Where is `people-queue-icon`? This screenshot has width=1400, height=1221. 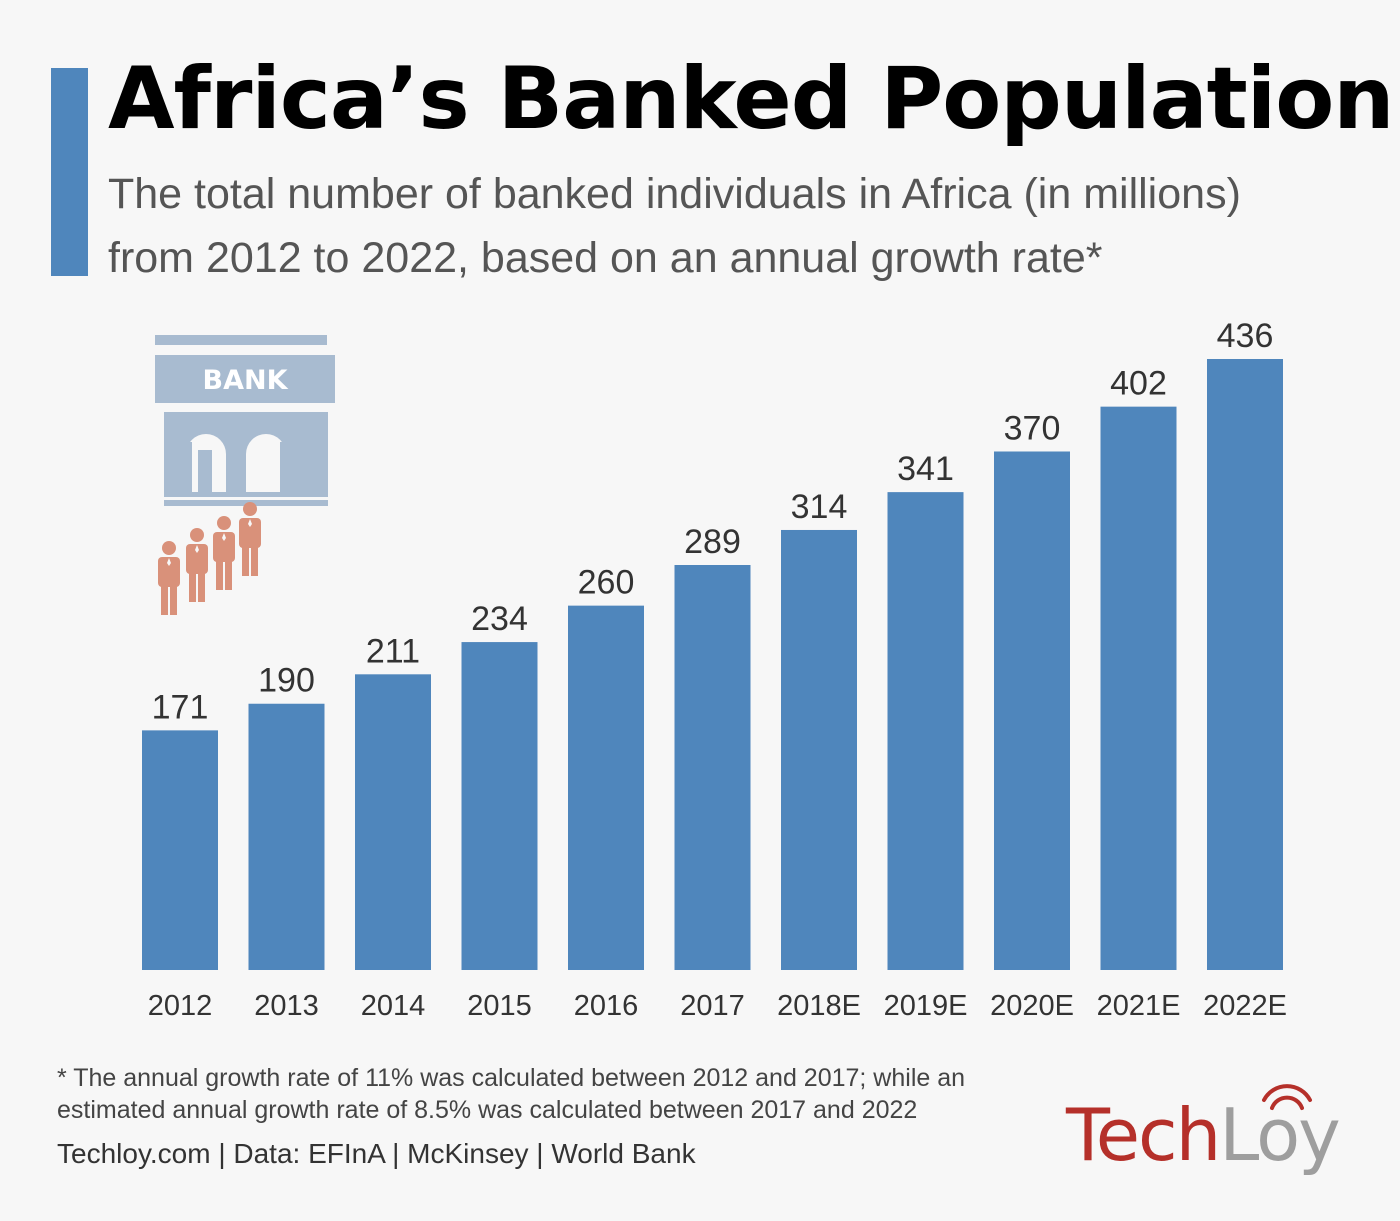
people-queue-icon is located at coordinates (209, 558).